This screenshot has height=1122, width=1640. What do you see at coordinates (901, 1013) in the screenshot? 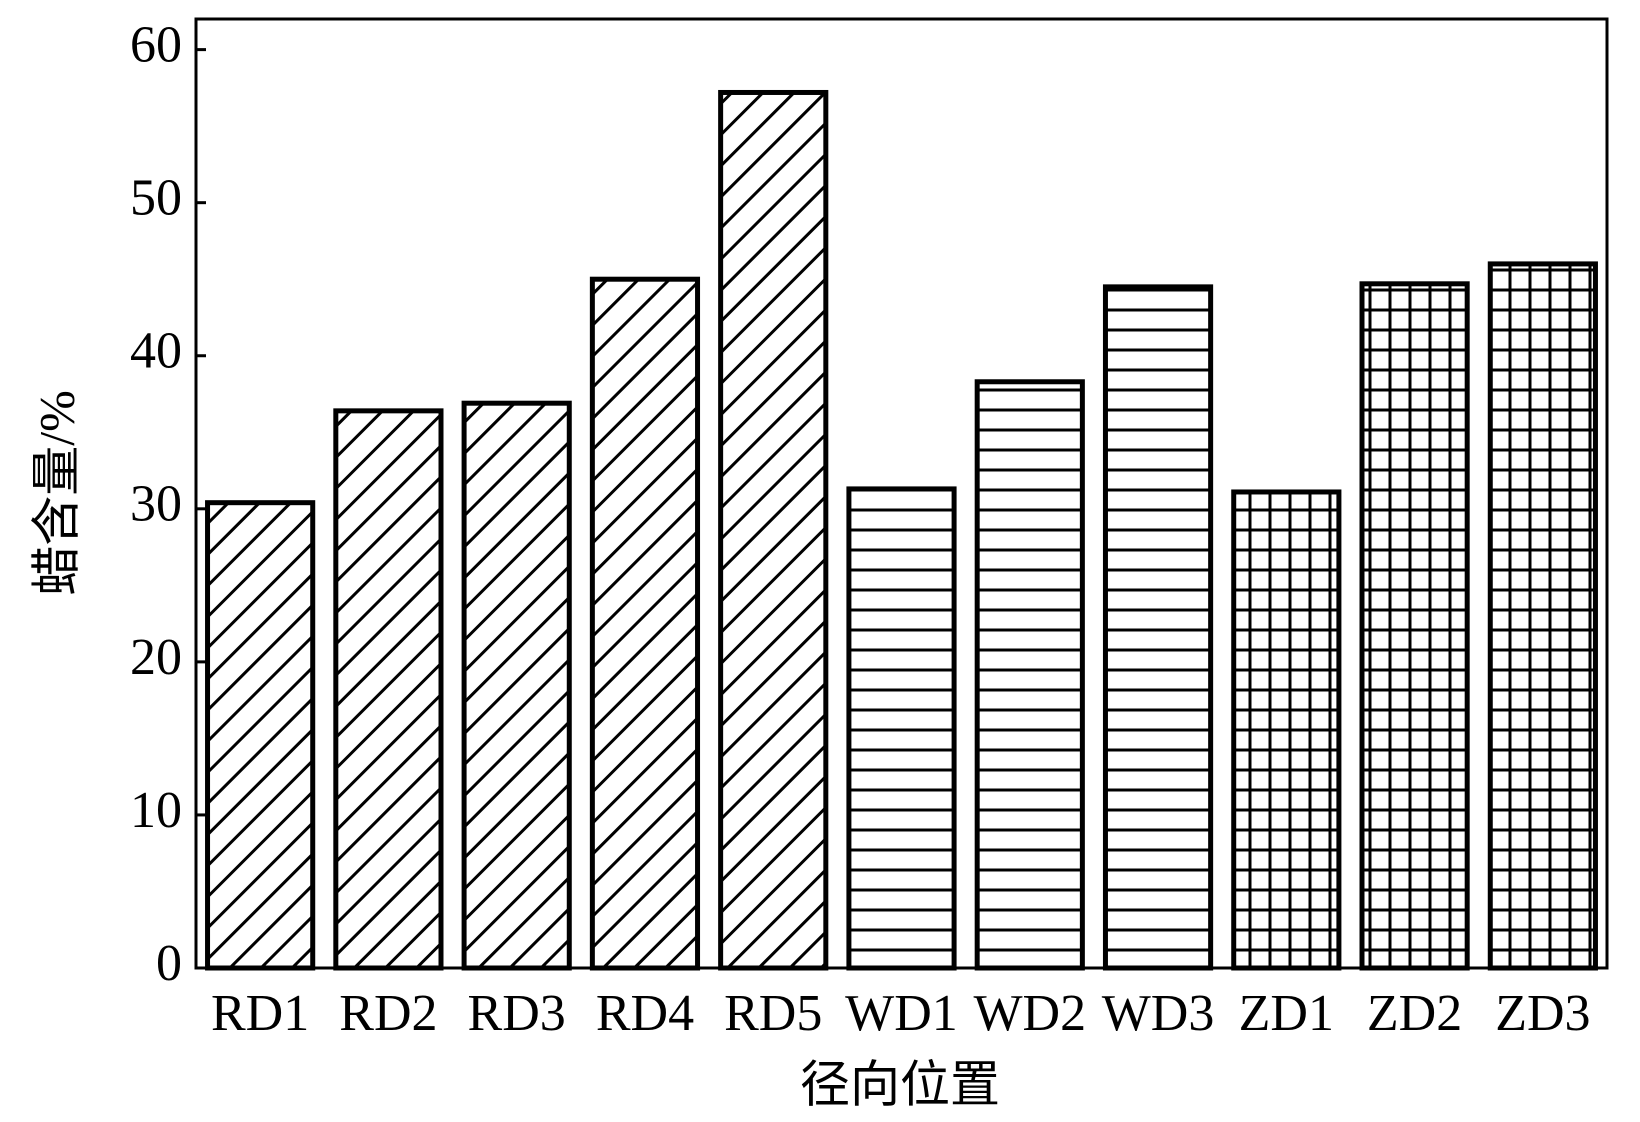
I see `x-tick-label: WD1` at bounding box center [901, 1013].